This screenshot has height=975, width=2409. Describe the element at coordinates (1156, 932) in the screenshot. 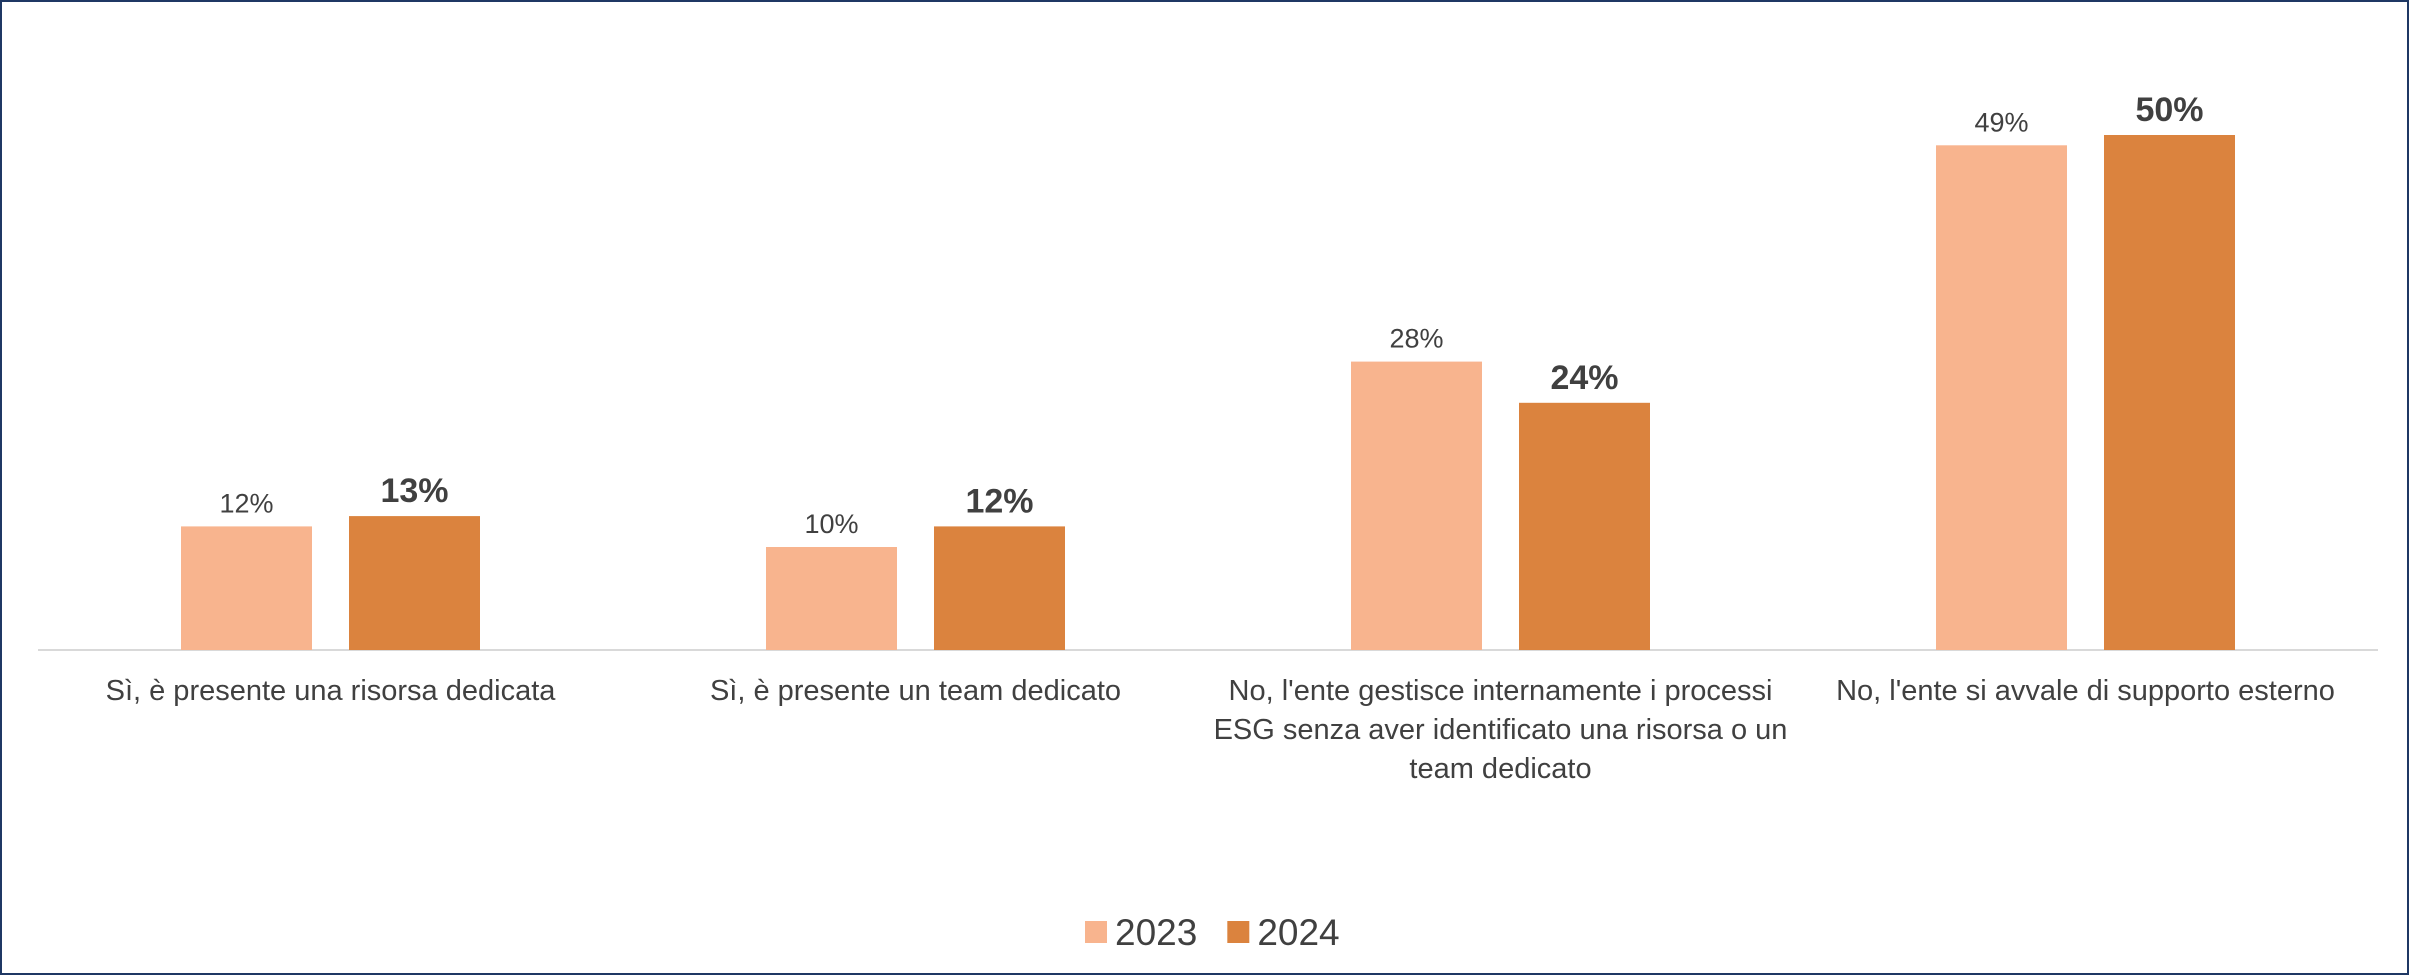

I see `legend-label: 2023` at that location.